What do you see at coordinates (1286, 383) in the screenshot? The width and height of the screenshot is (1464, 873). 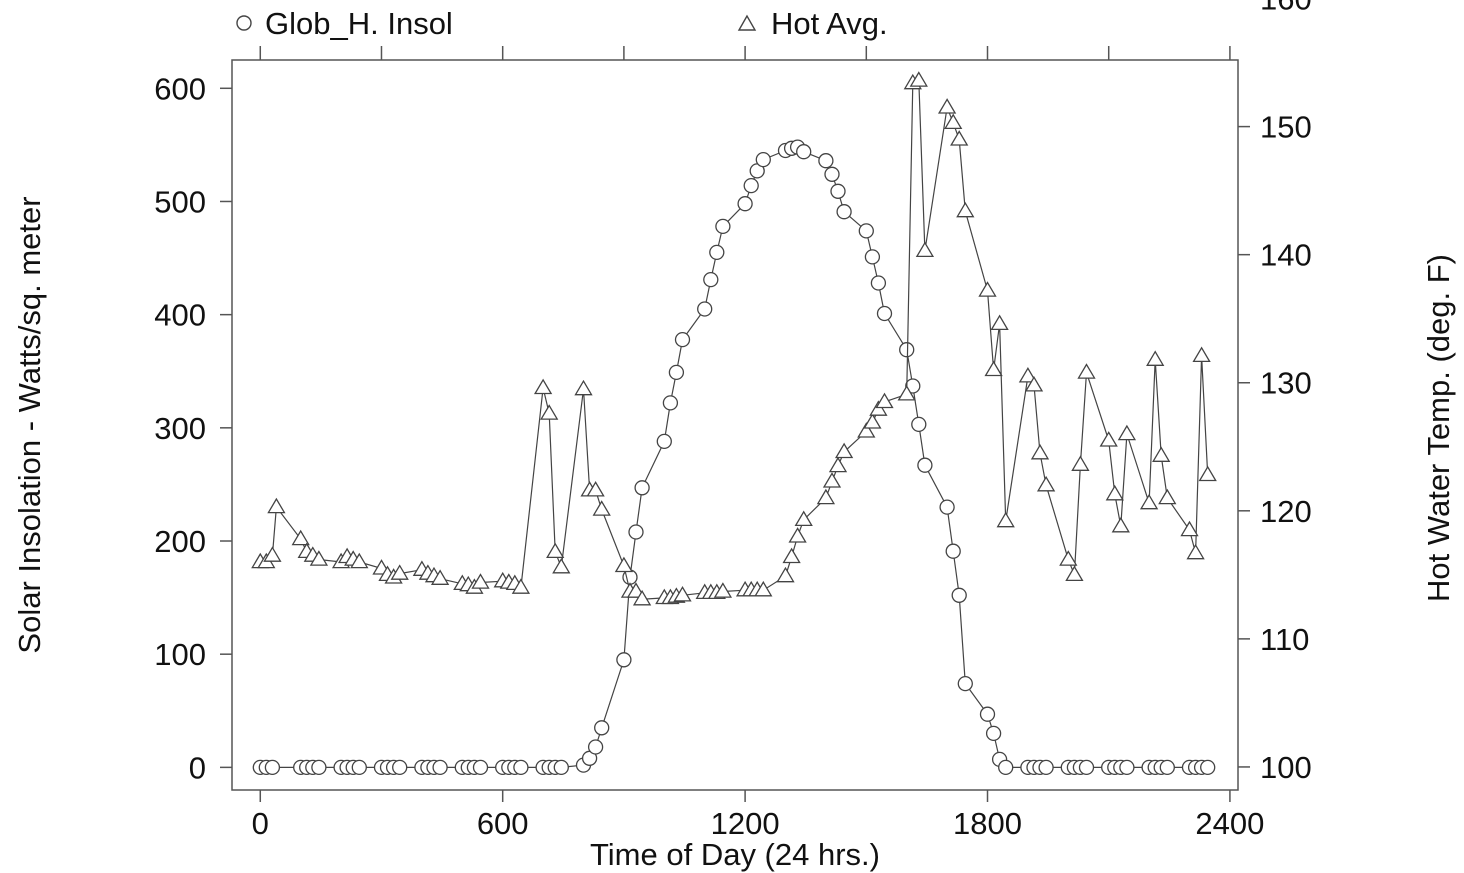 I see `y2-tick-label: 130` at bounding box center [1286, 383].